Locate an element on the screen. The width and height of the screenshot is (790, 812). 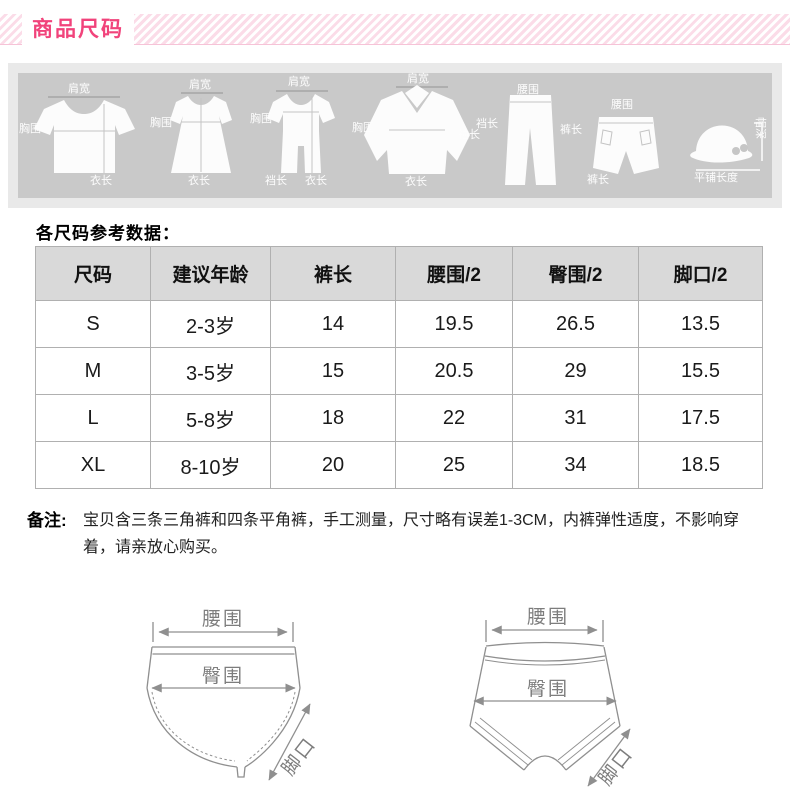
table-cell: 34 is located at coordinates (575, 465).